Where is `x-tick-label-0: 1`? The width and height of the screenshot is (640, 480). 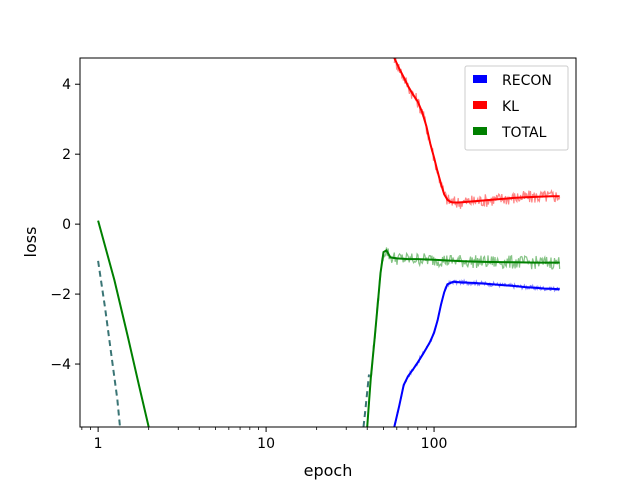
x-tick-label-0: 1 is located at coordinates (98, 444).